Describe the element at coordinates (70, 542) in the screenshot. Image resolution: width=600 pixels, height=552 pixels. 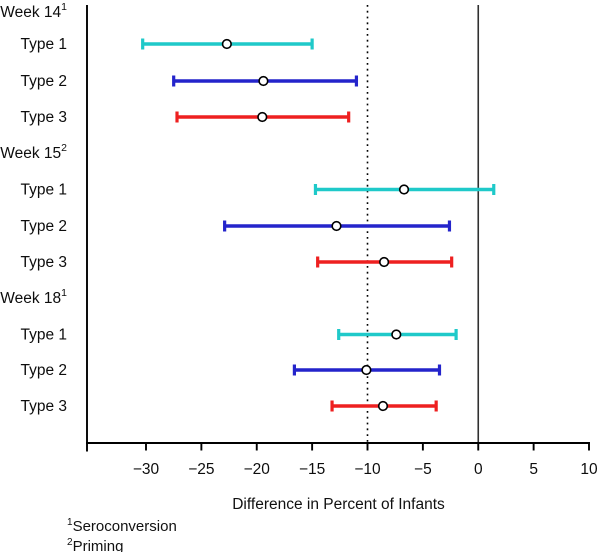
I see `footnote-sup: 2` at that location.